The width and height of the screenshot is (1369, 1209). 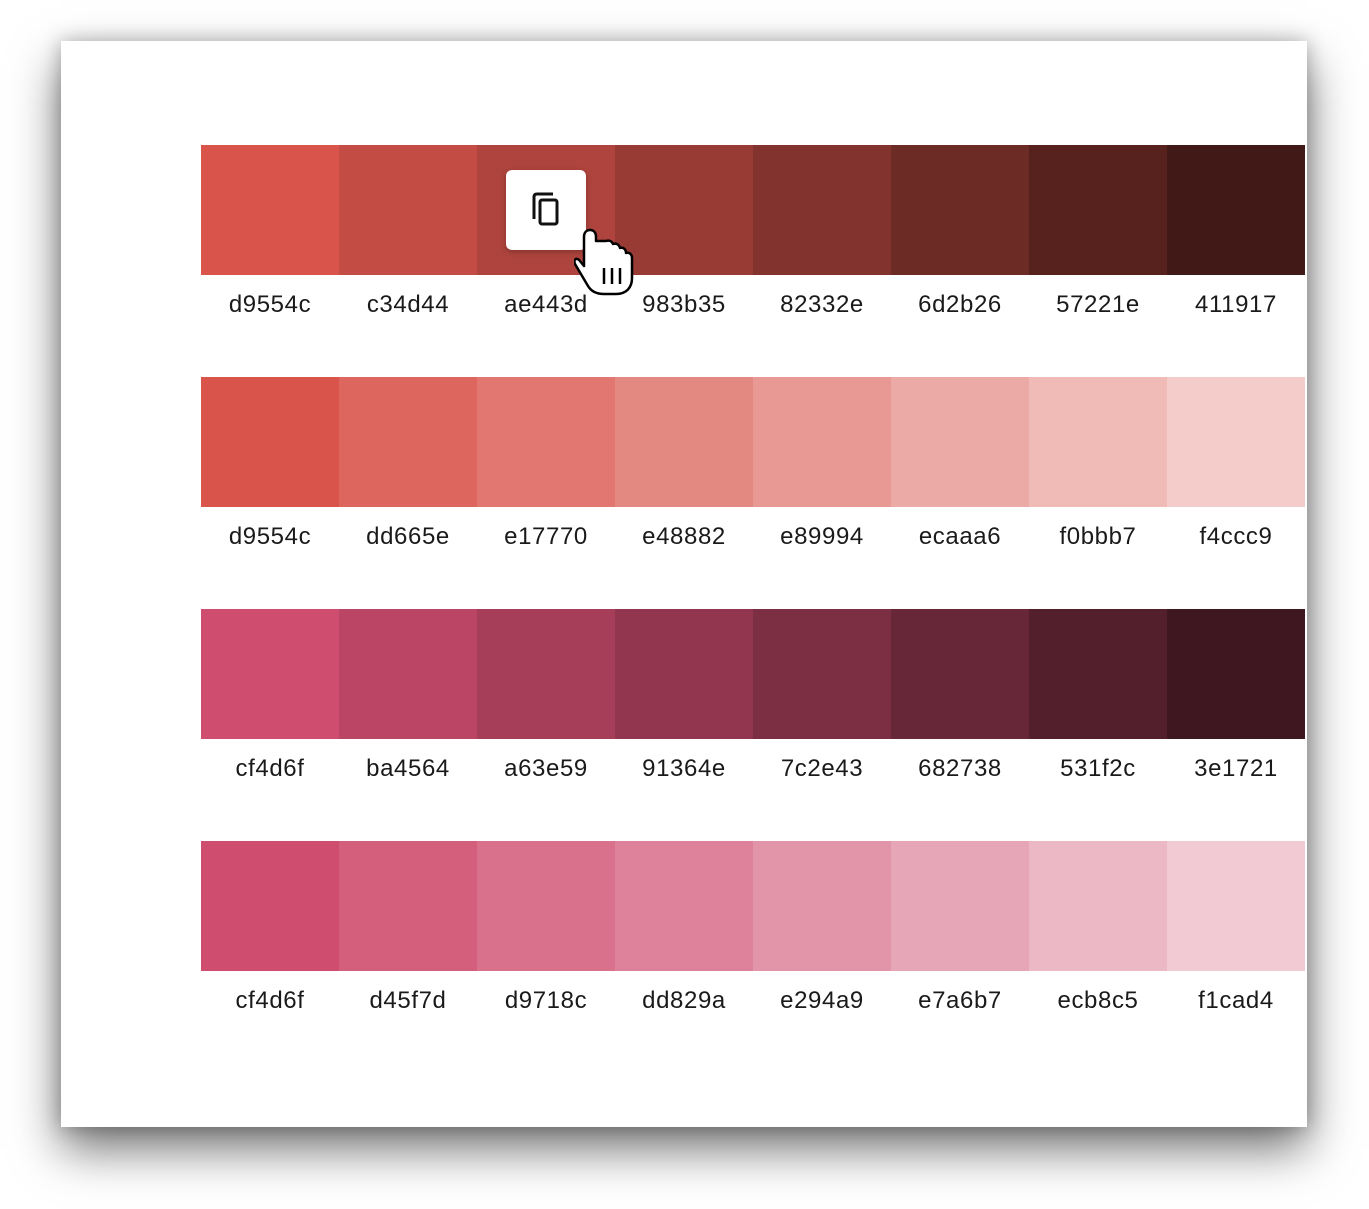 What do you see at coordinates (1236, 768) in the screenshot?
I see `swatch-hex-label: 3e1721` at bounding box center [1236, 768].